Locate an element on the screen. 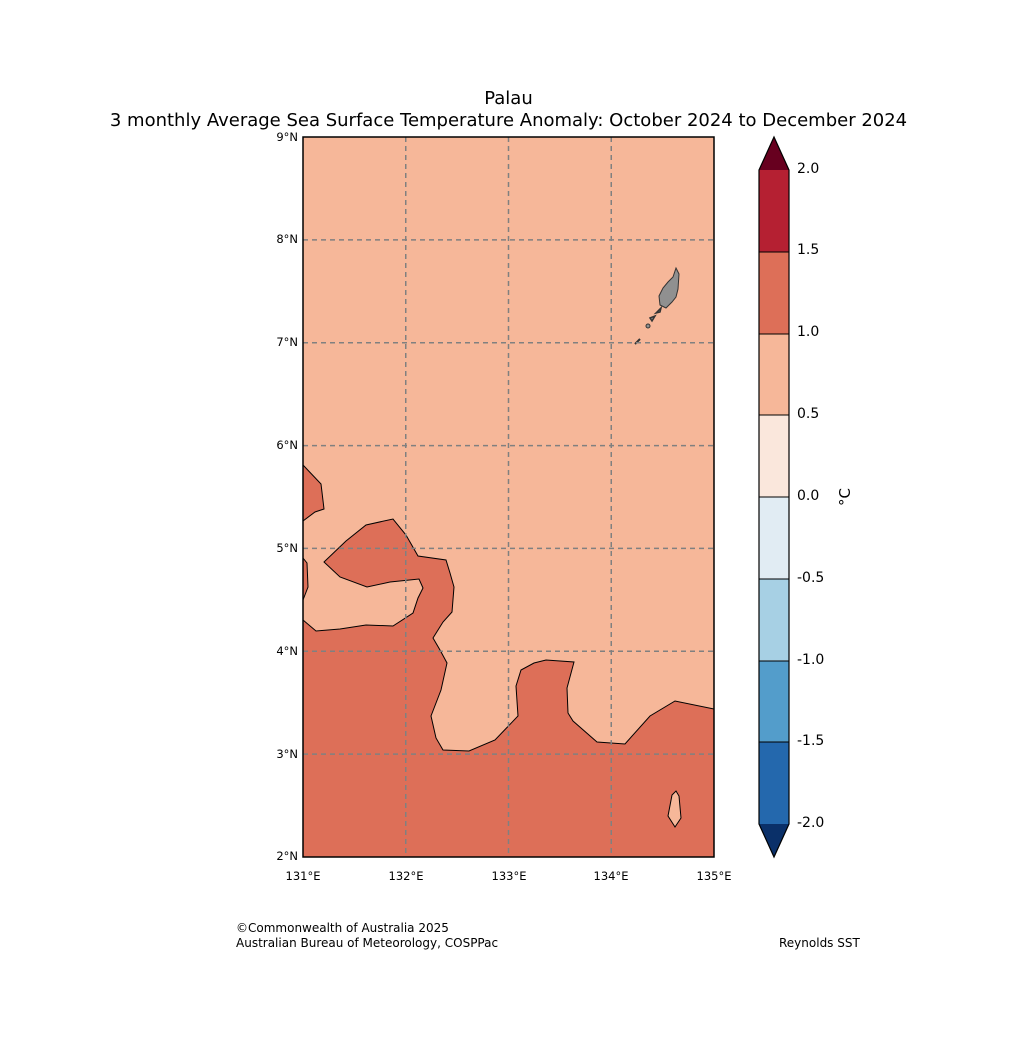 The image size is (1017, 1052). lon-label-131e: 131°E is located at coordinates (303, 876).